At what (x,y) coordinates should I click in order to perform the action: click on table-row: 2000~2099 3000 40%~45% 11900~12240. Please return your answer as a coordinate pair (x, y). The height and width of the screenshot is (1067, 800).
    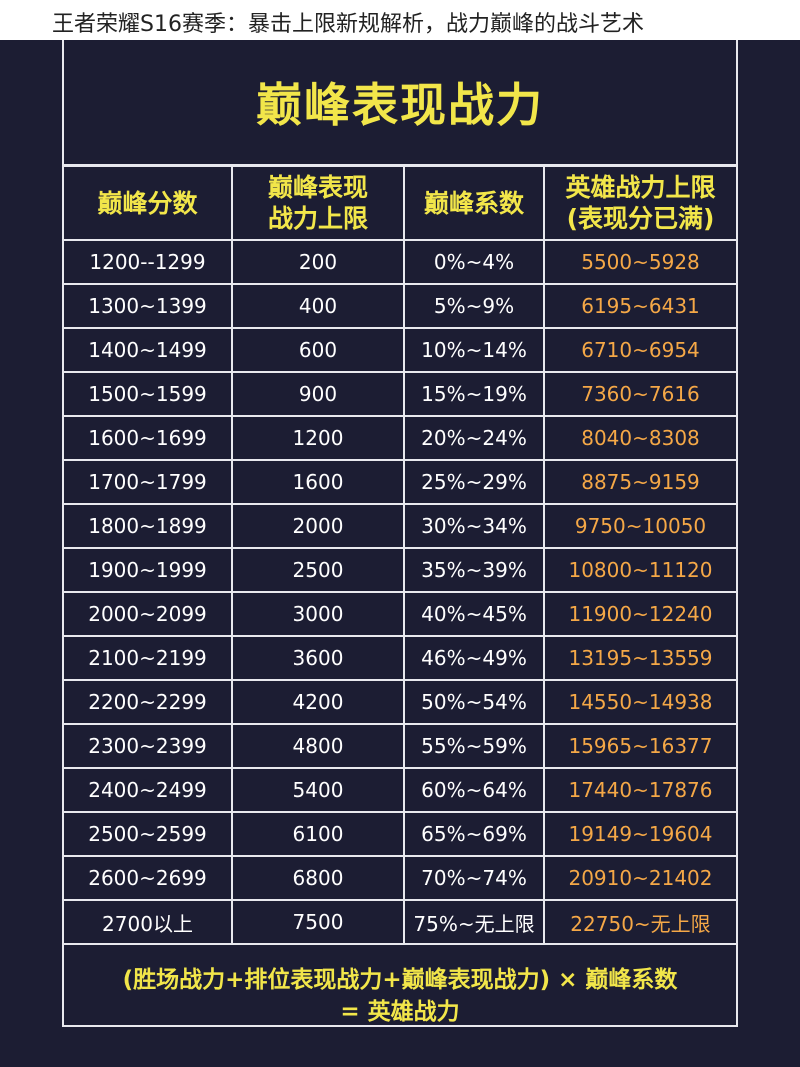
    Looking at the image, I should click on (400, 614).